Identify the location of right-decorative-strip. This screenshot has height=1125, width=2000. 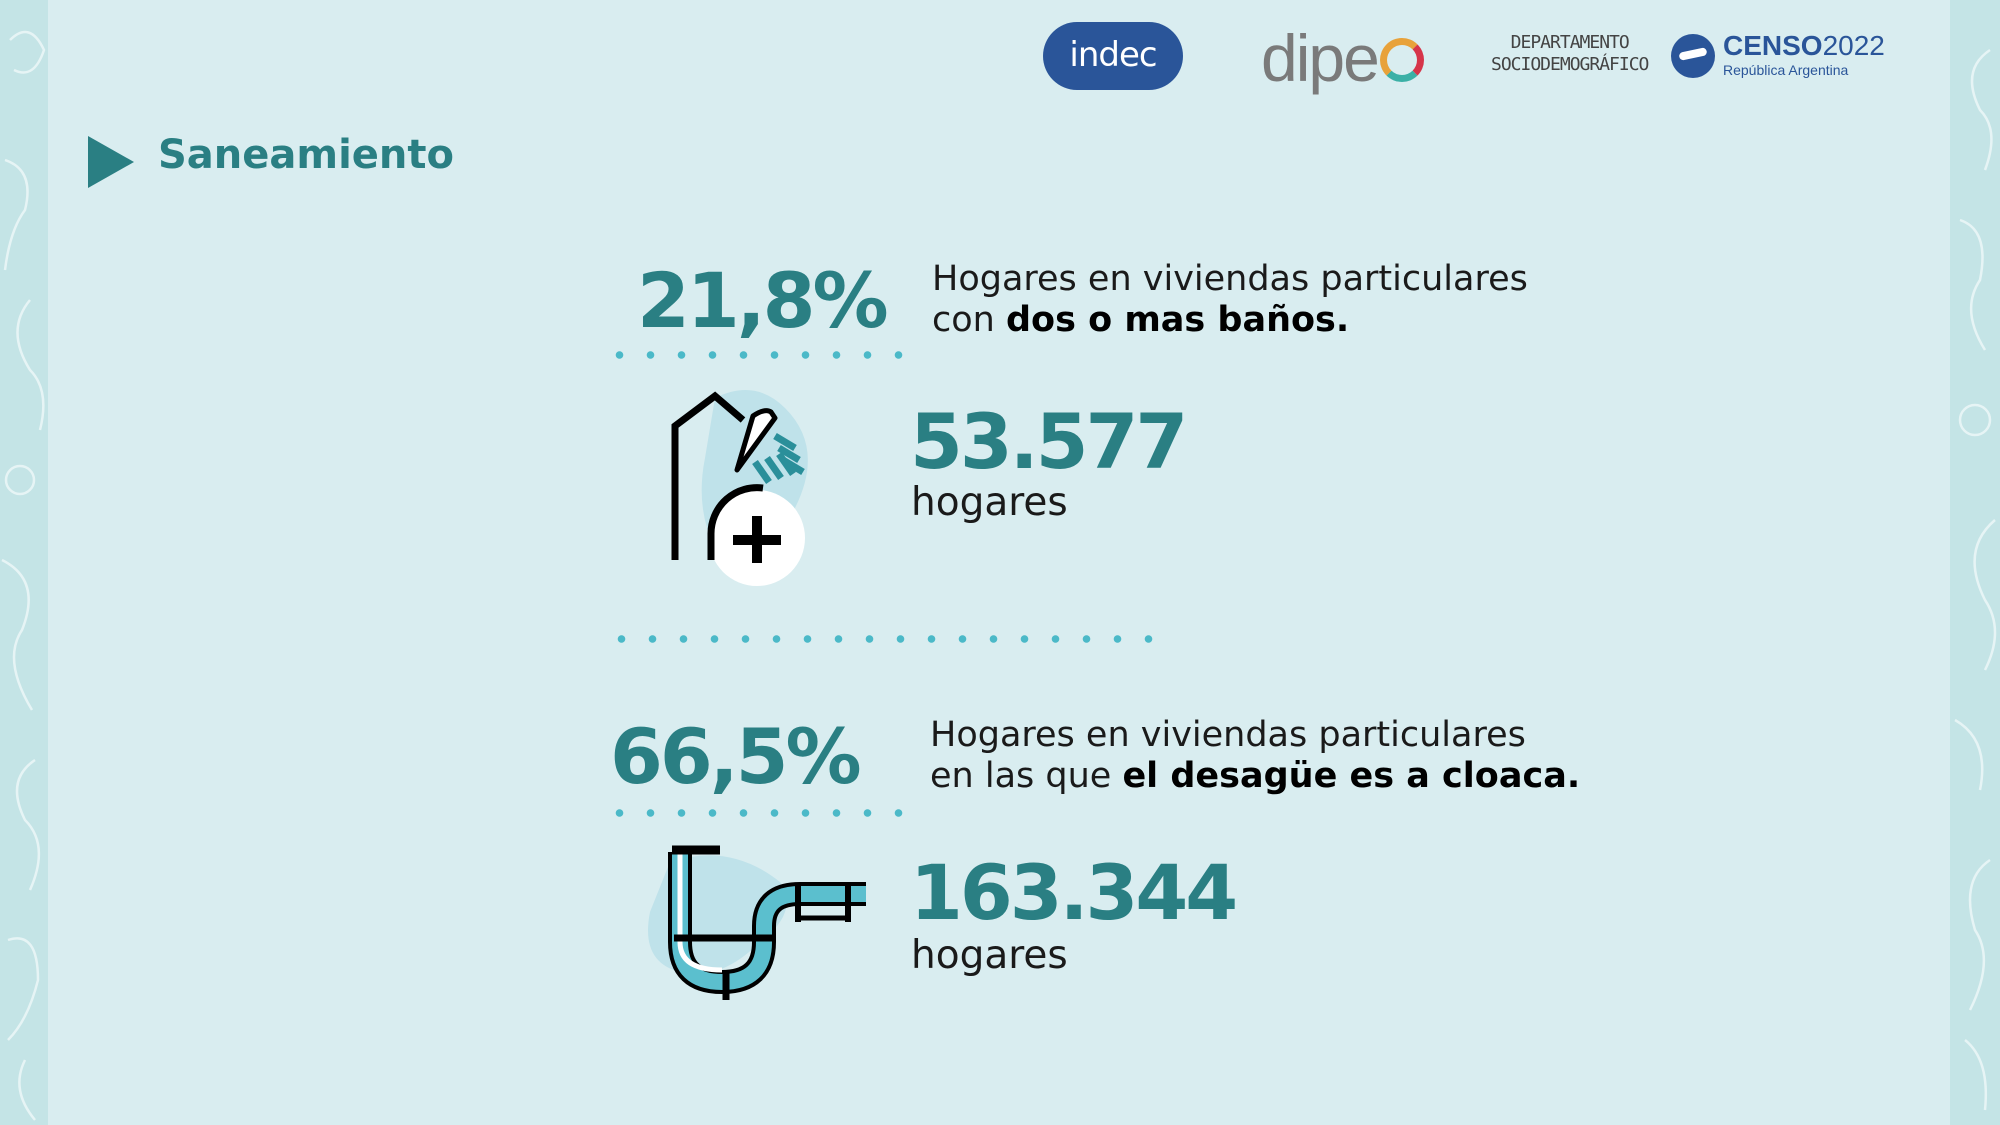
(1975, 562).